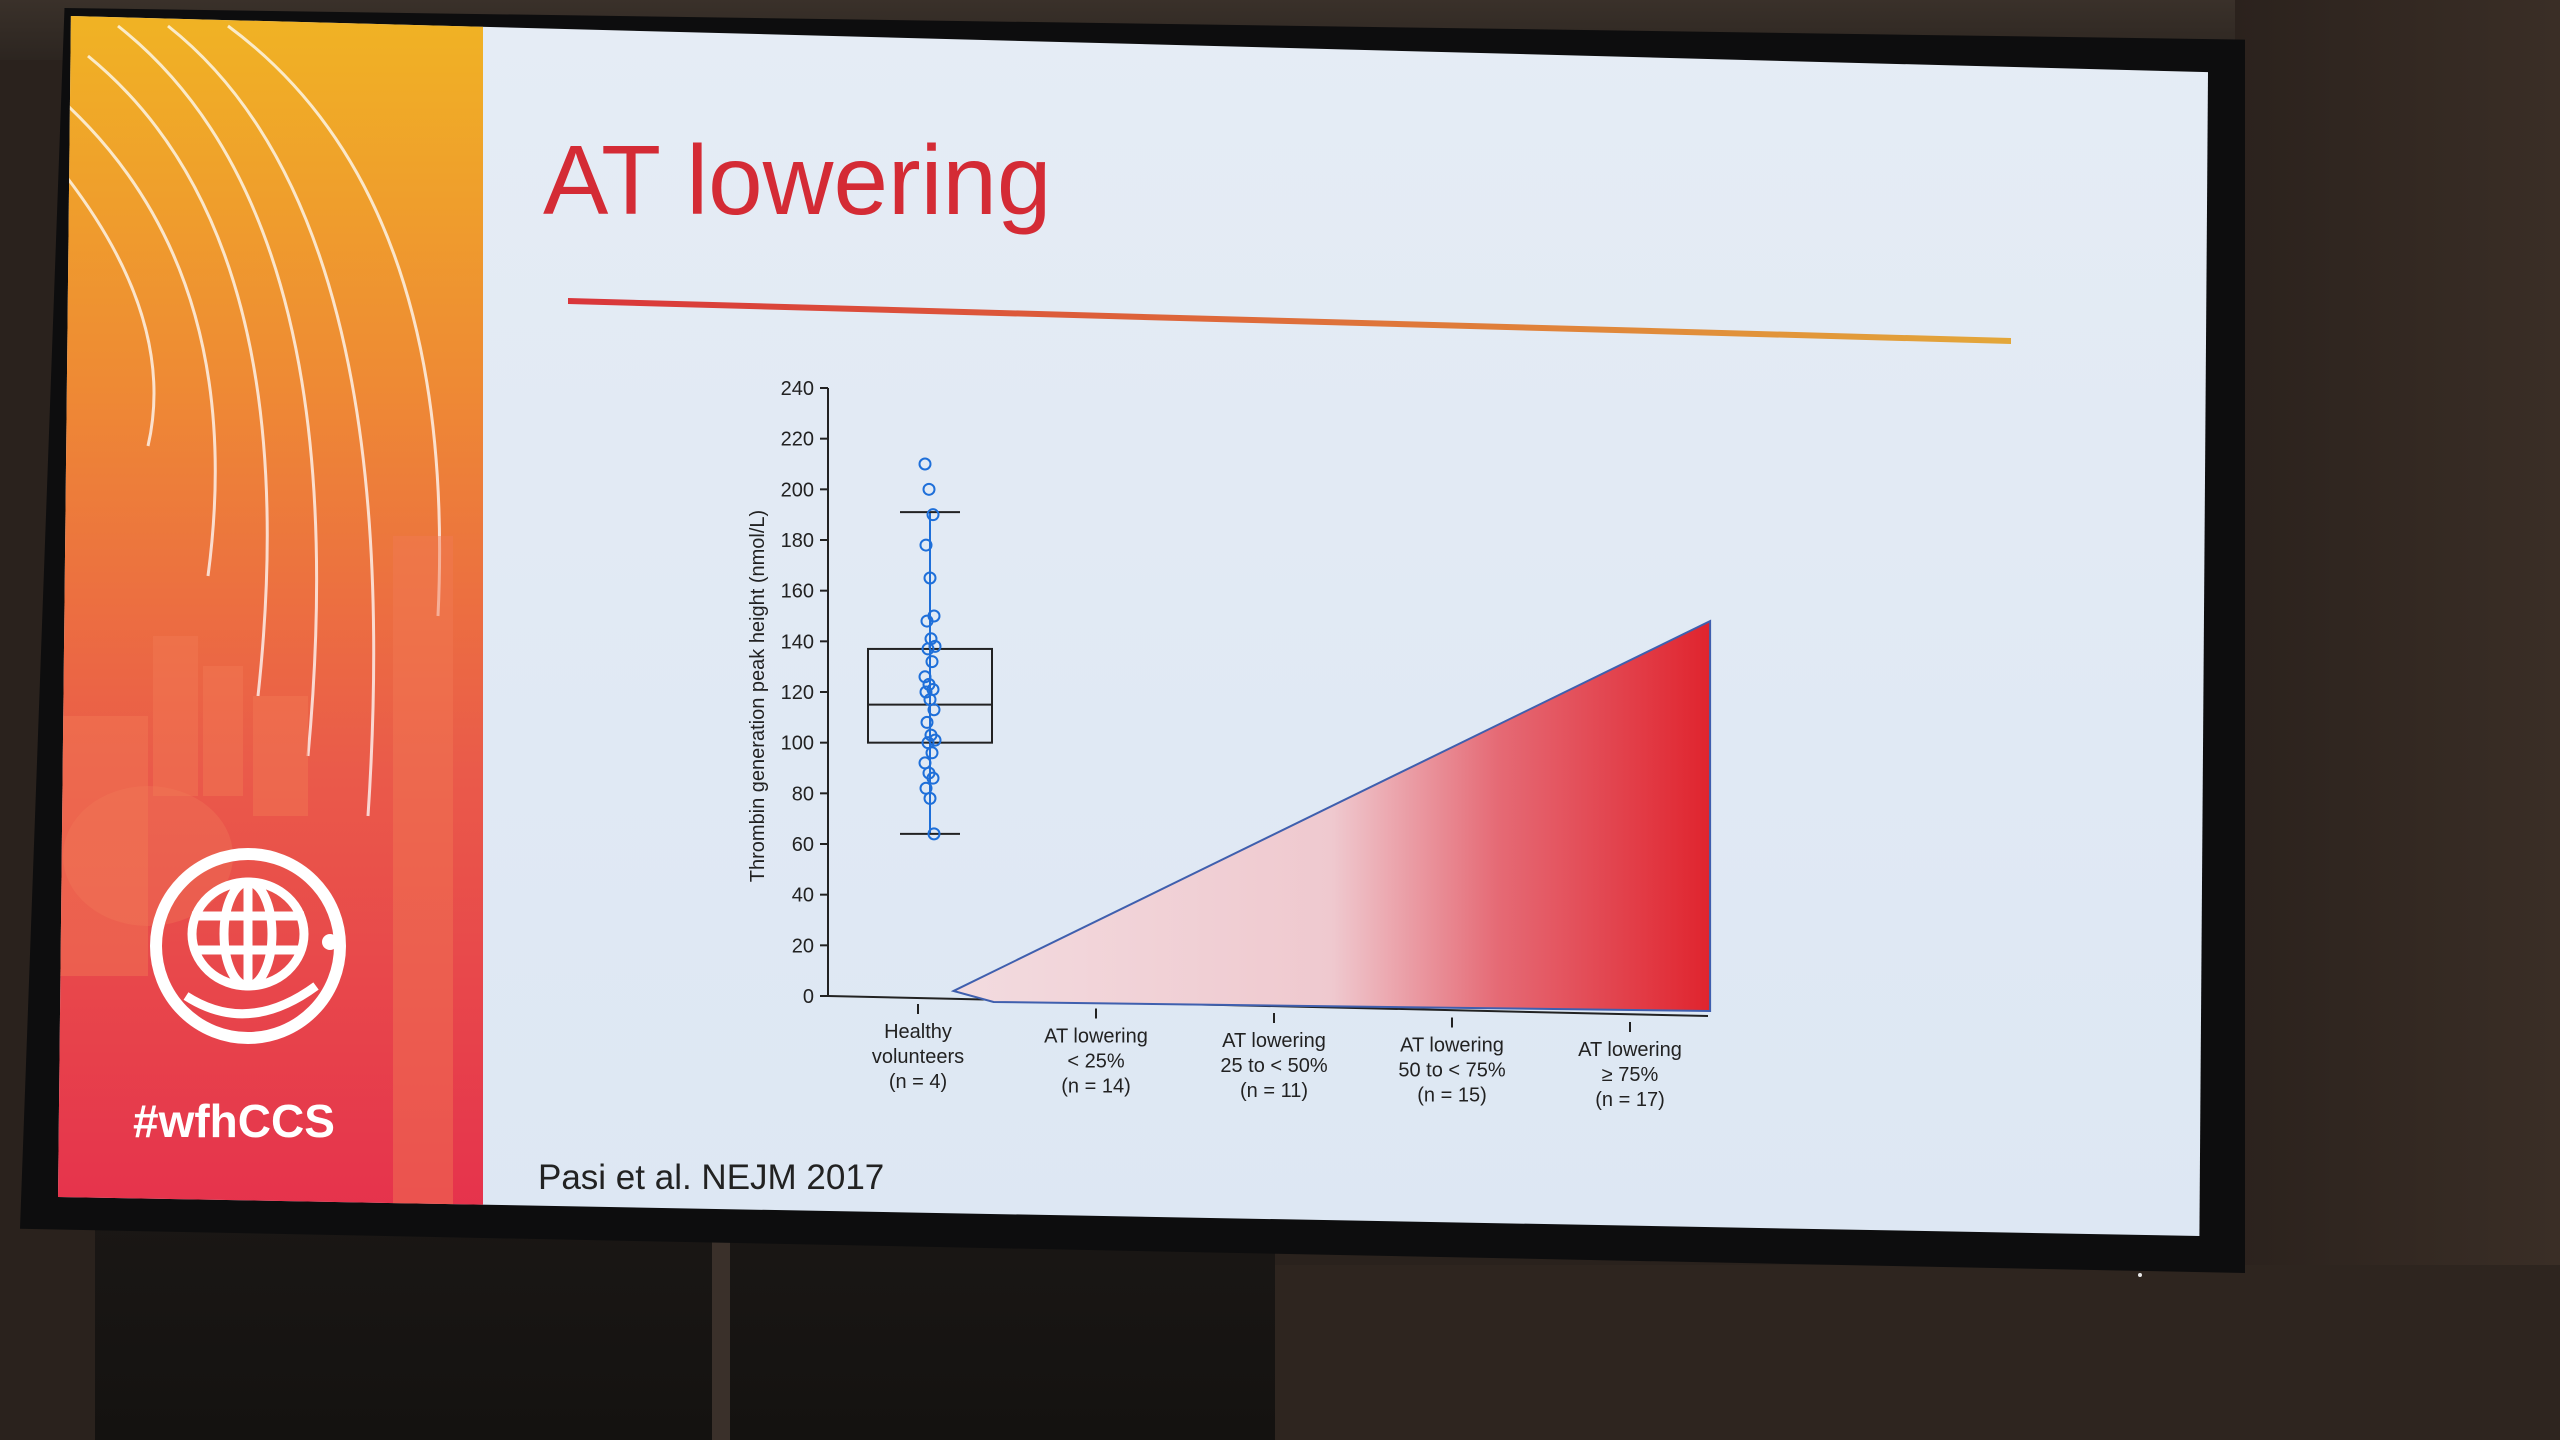 Image resolution: width=2560 pixels, height=1440 pixels. Describe the element at coordinates (1452, 1071) in the screenshot. I see `x-category-label: 50 to < 75%` at that location.